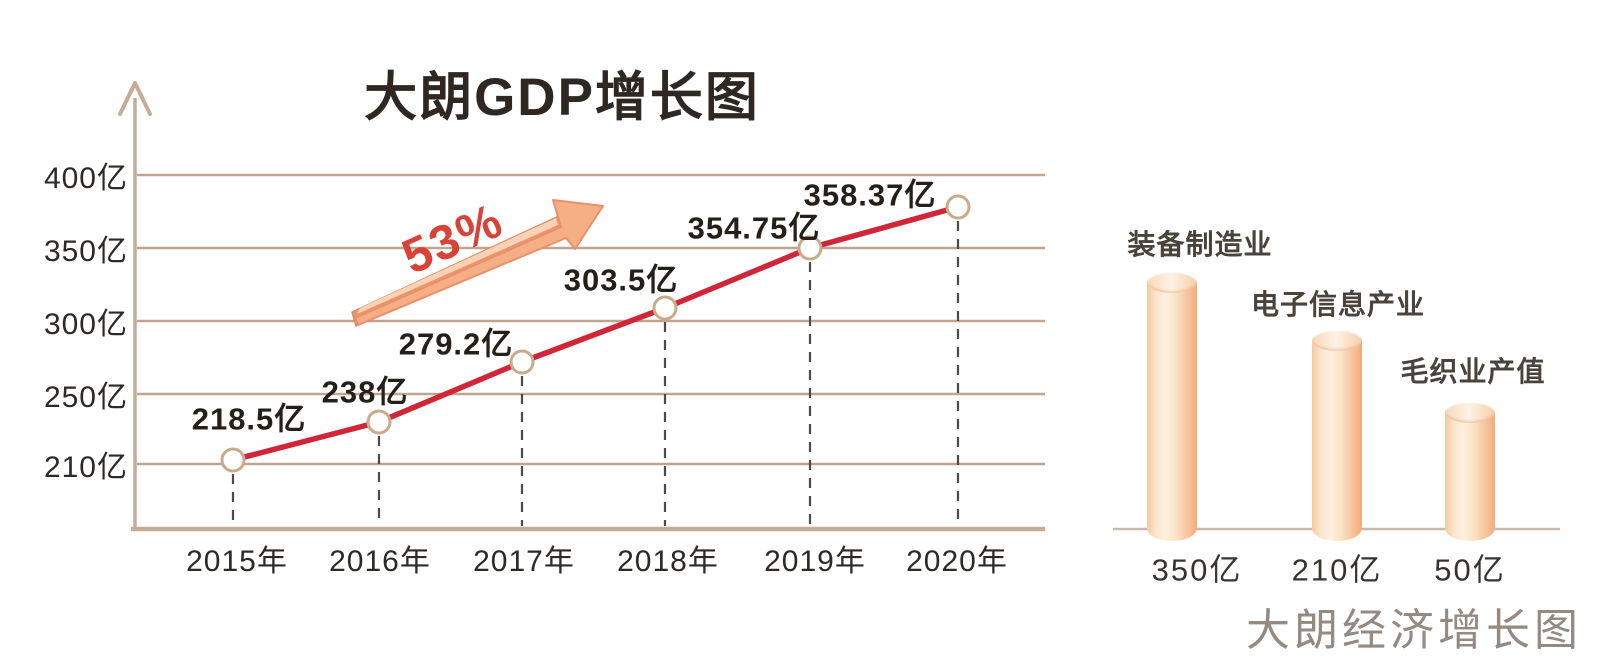  Describe the element at coordinates (870, 195) in the screenshot. I see `point-label-2020: 358.37亿` at that location.